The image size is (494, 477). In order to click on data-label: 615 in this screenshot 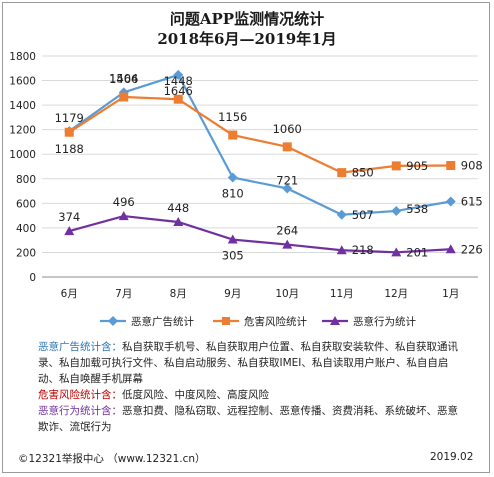, I will do `click(472, 201)`.